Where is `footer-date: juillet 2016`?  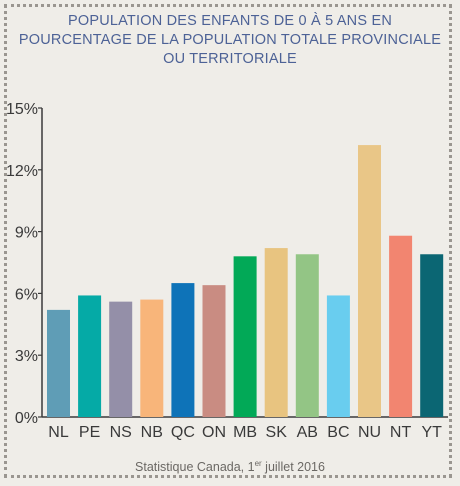
footer-date: juillet 2016 is located at coordinates (293, 467).